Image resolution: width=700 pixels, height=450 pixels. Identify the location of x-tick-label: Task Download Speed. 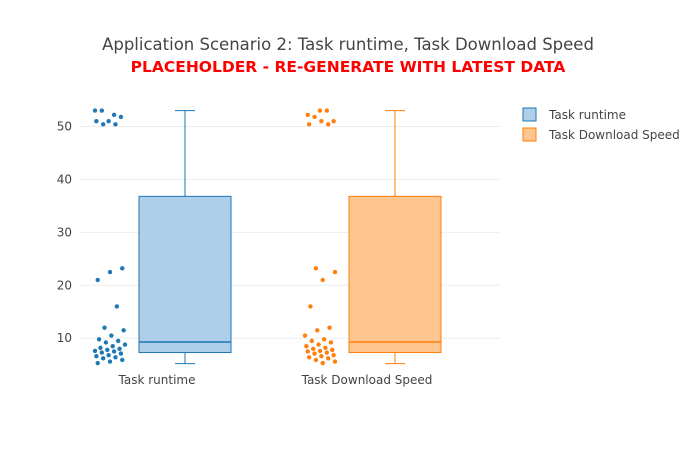
(367, 380).